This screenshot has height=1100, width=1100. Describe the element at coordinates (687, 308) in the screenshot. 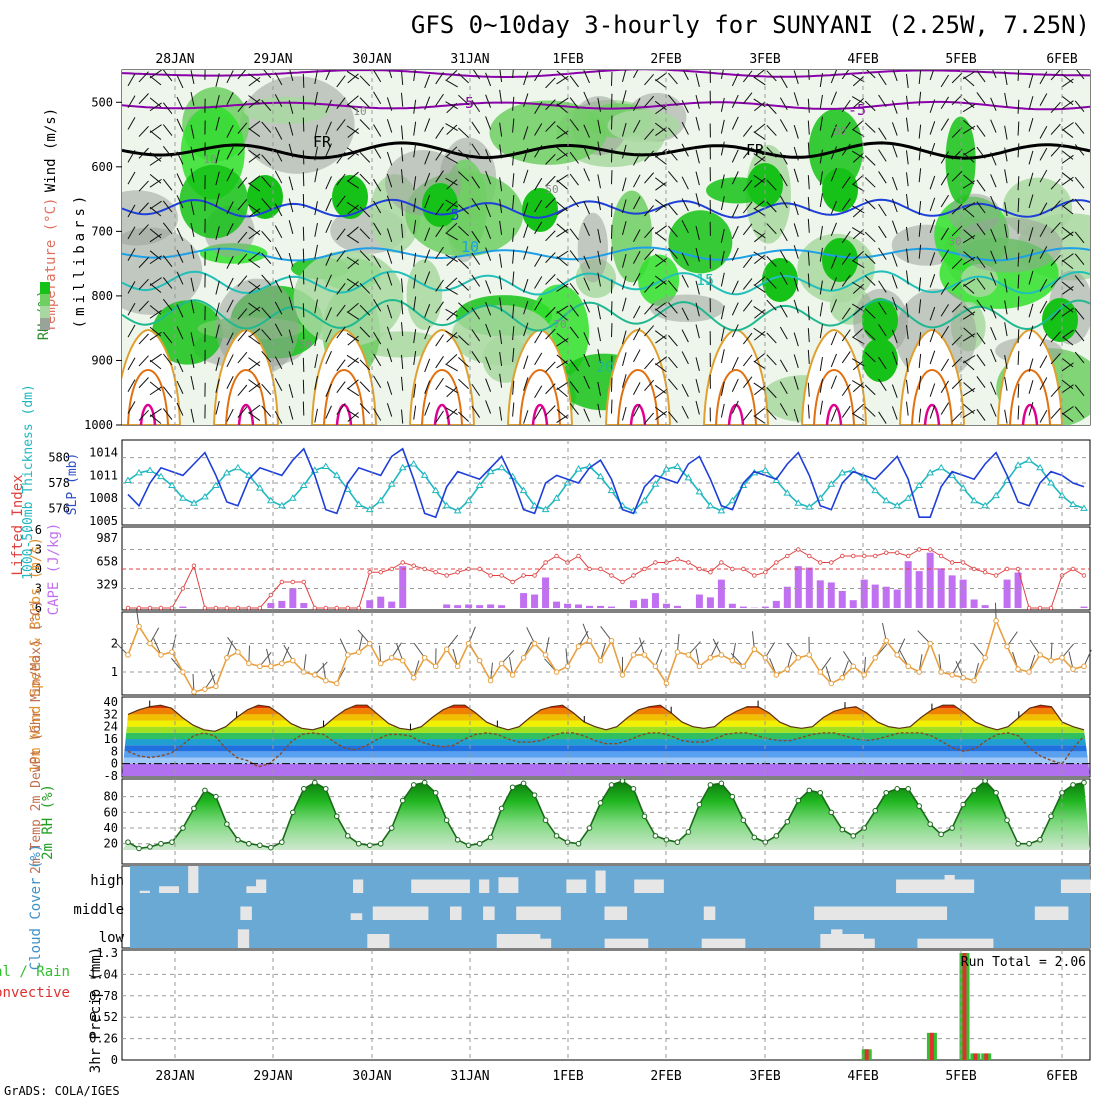

I see `rh-blob` at that location.